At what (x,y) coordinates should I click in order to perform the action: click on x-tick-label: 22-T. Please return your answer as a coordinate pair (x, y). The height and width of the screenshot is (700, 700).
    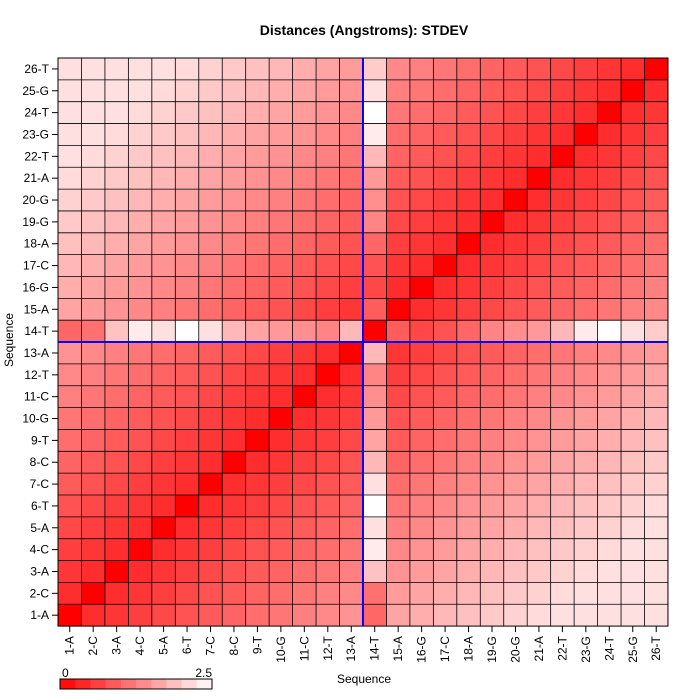
    Looking at the image, I should click on (562, 647).